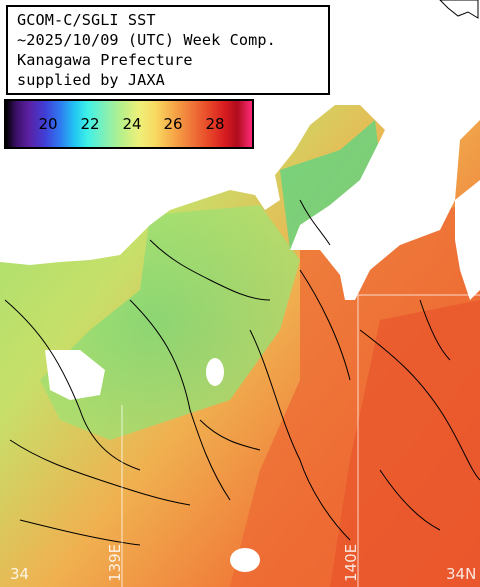 The width and height of the screenshot is (480, 587). What do you see at coordinates (48, 124) in the screenshot?
I see `colorbar-label-20: 20` at bounding box center [48, 124].